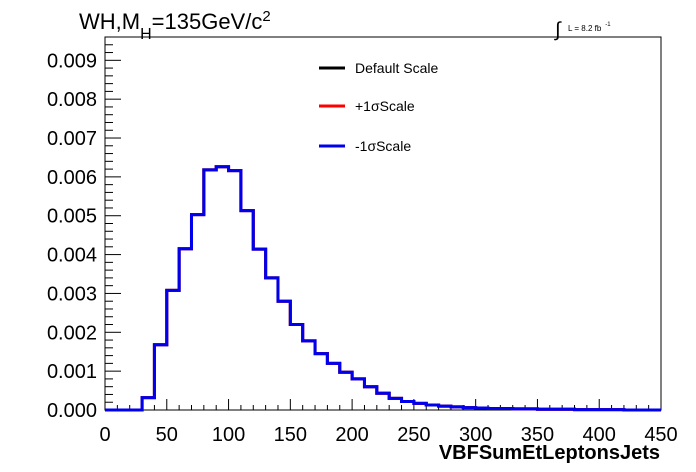 The image size is (696, 472). Describe the element at coordinates (599, 435) in the screenshot. I see `x-tick-label: 400` at that location.